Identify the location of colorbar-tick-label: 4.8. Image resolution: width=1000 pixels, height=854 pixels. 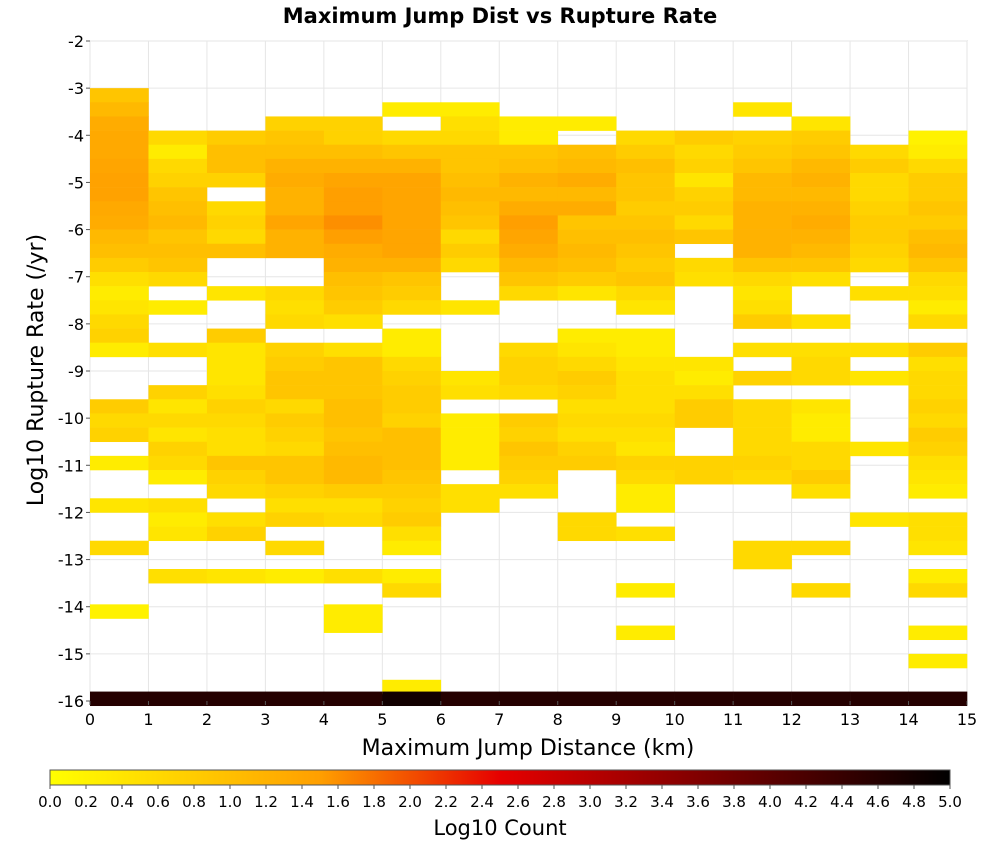
(914, 802).